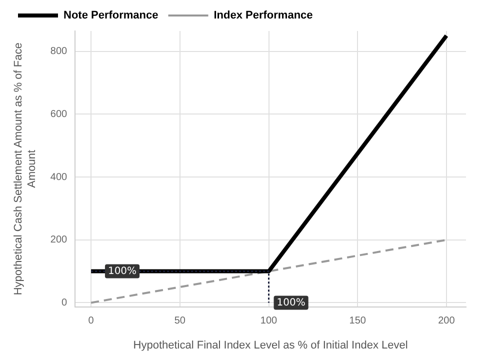  Describe the element at coordinates (447, 321) in the screenshot. I see `x-tick-label: 200` at that location.